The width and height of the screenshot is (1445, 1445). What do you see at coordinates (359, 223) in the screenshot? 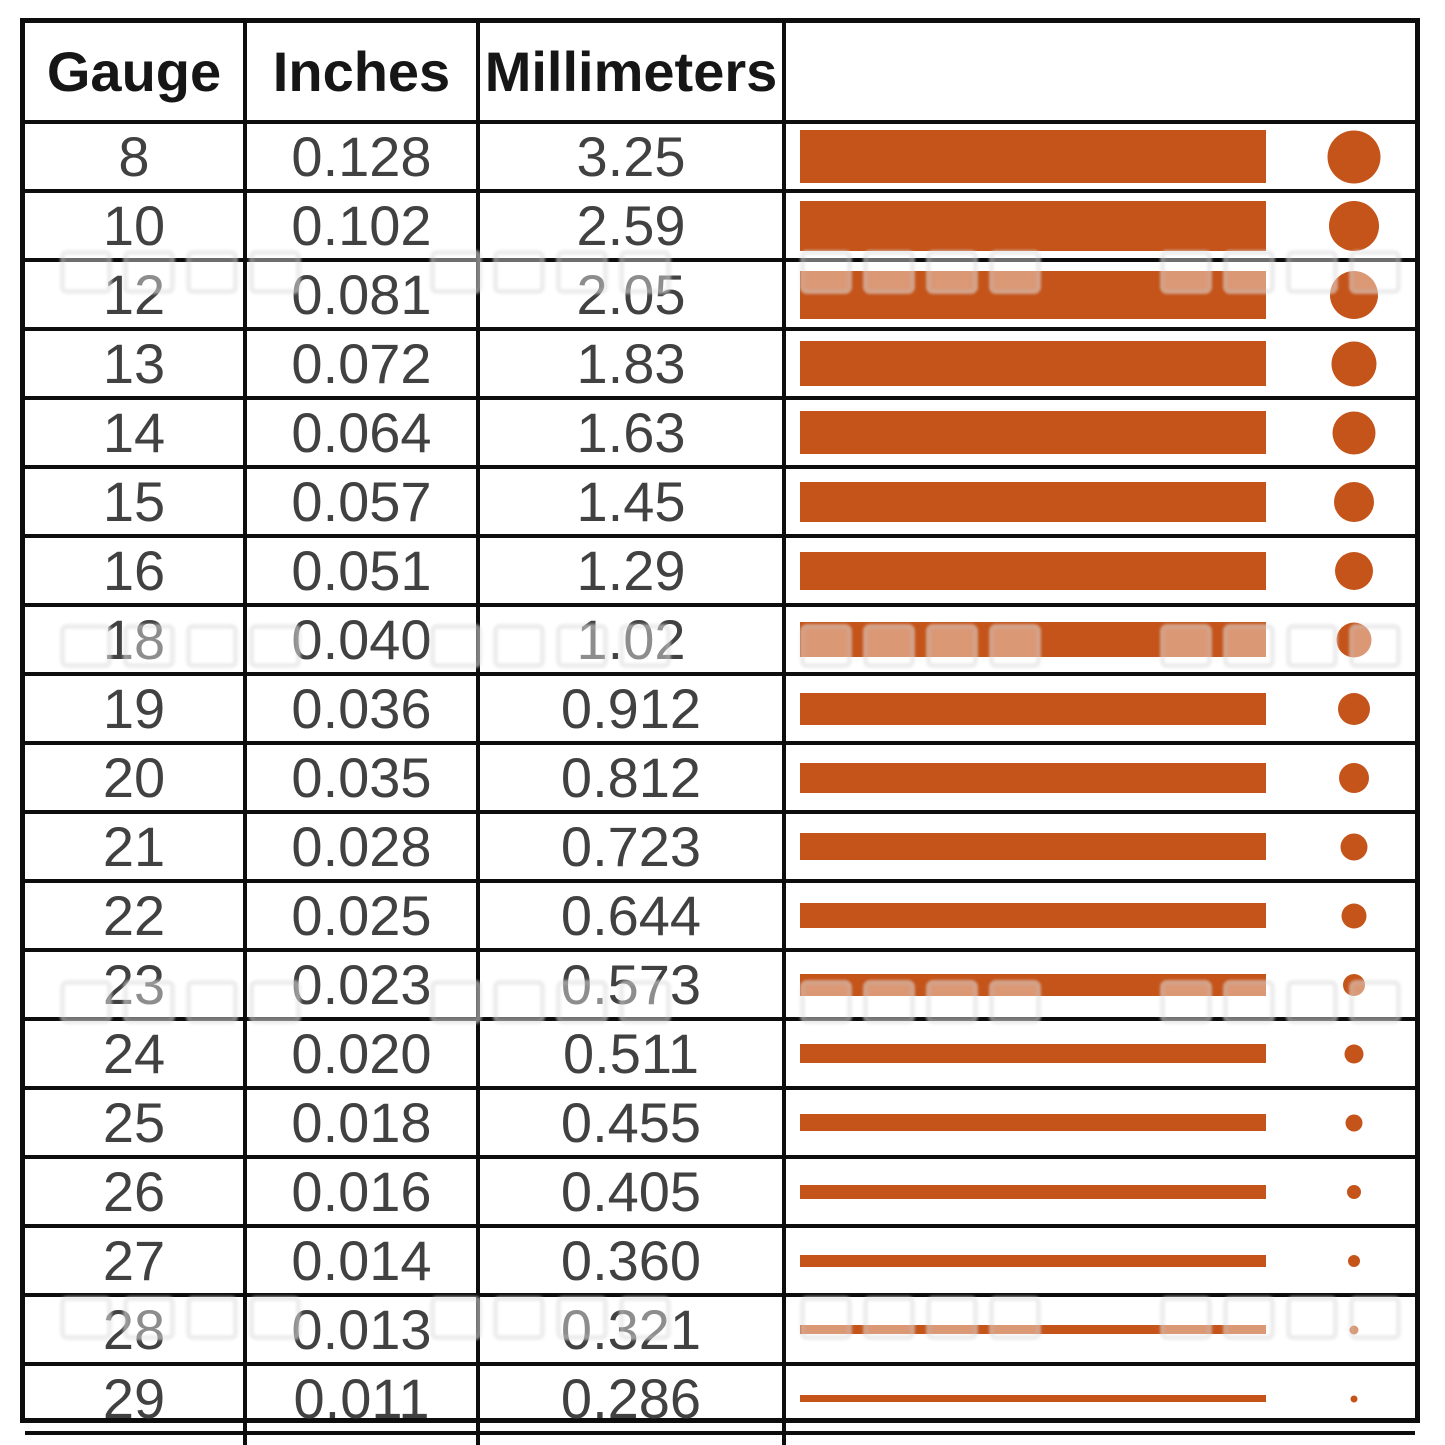
I see `inches-cell: 0.102` at bounding box center [359, 223].